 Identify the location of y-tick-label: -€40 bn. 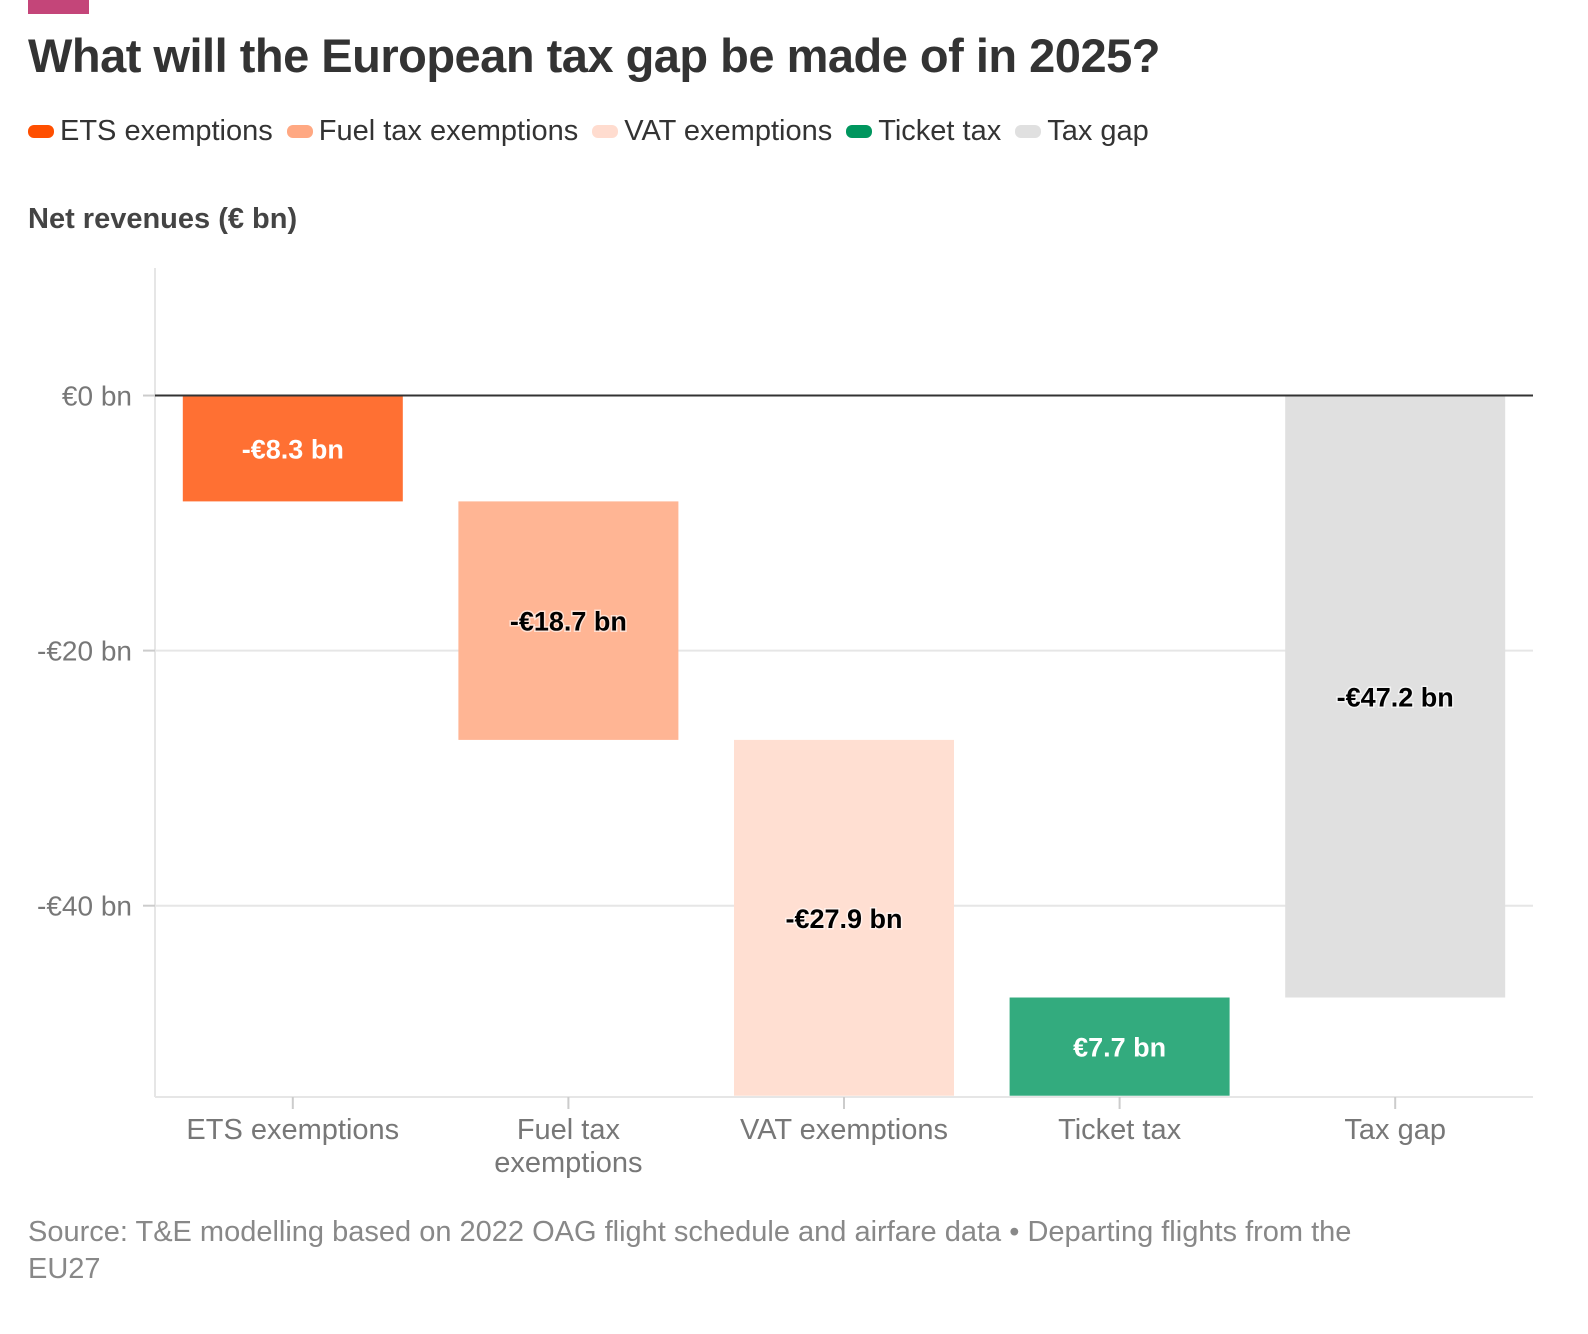
(84, 906).